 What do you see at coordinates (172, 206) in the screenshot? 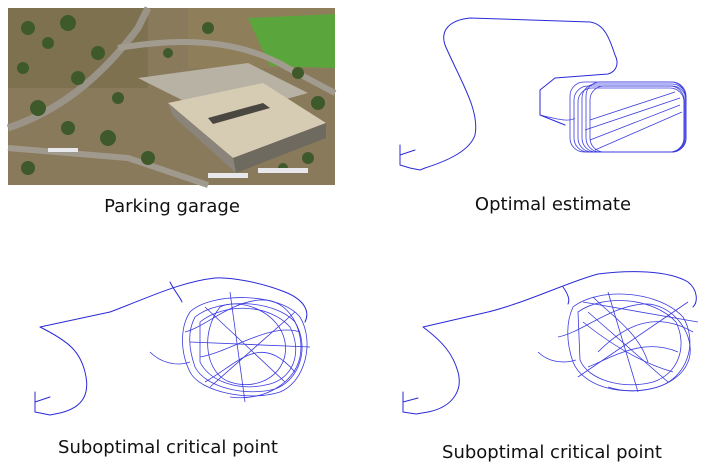
I see `caption-parking-garage: Parking garage` at bounding box center [172, 206].